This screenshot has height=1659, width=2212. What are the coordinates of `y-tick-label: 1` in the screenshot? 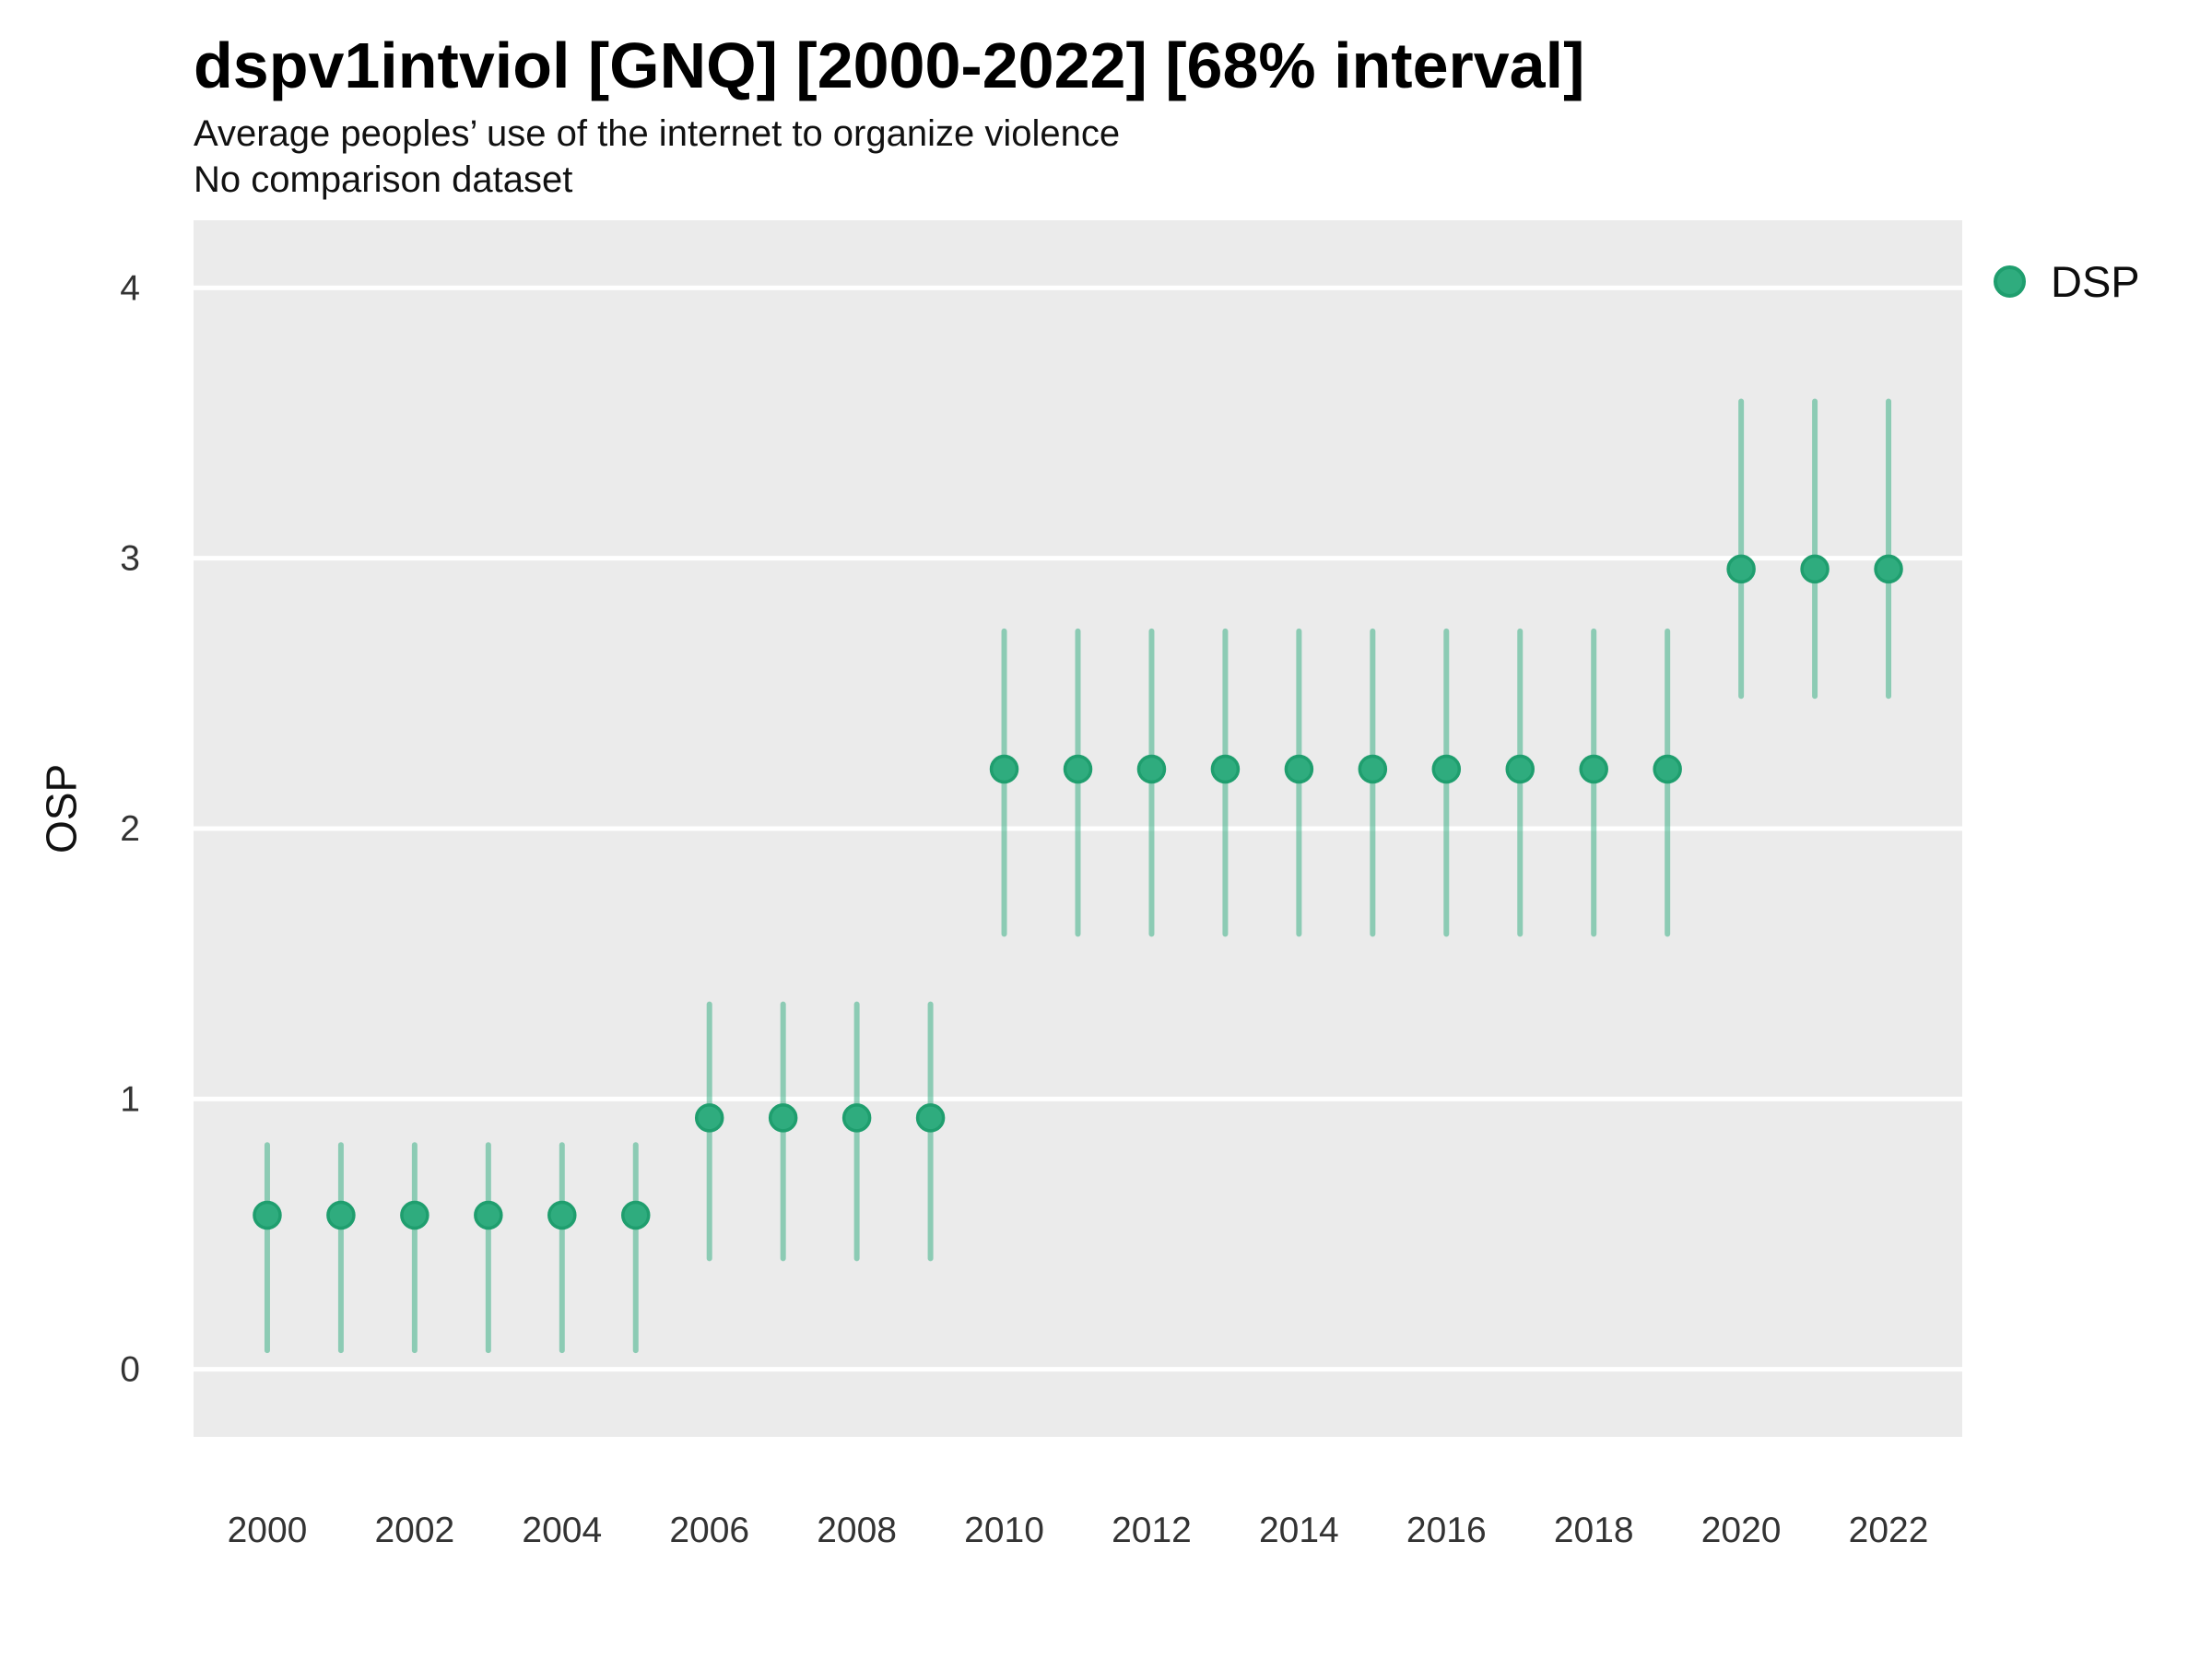 It's located at (130, 1099).